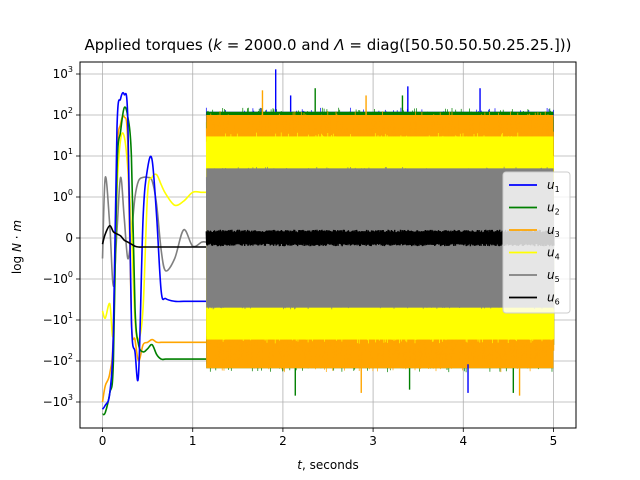  What do you see at coordinates (63, 155) in the screenshot?
I see `y-tick-label: 10¹` at bounding box center [63, 155].